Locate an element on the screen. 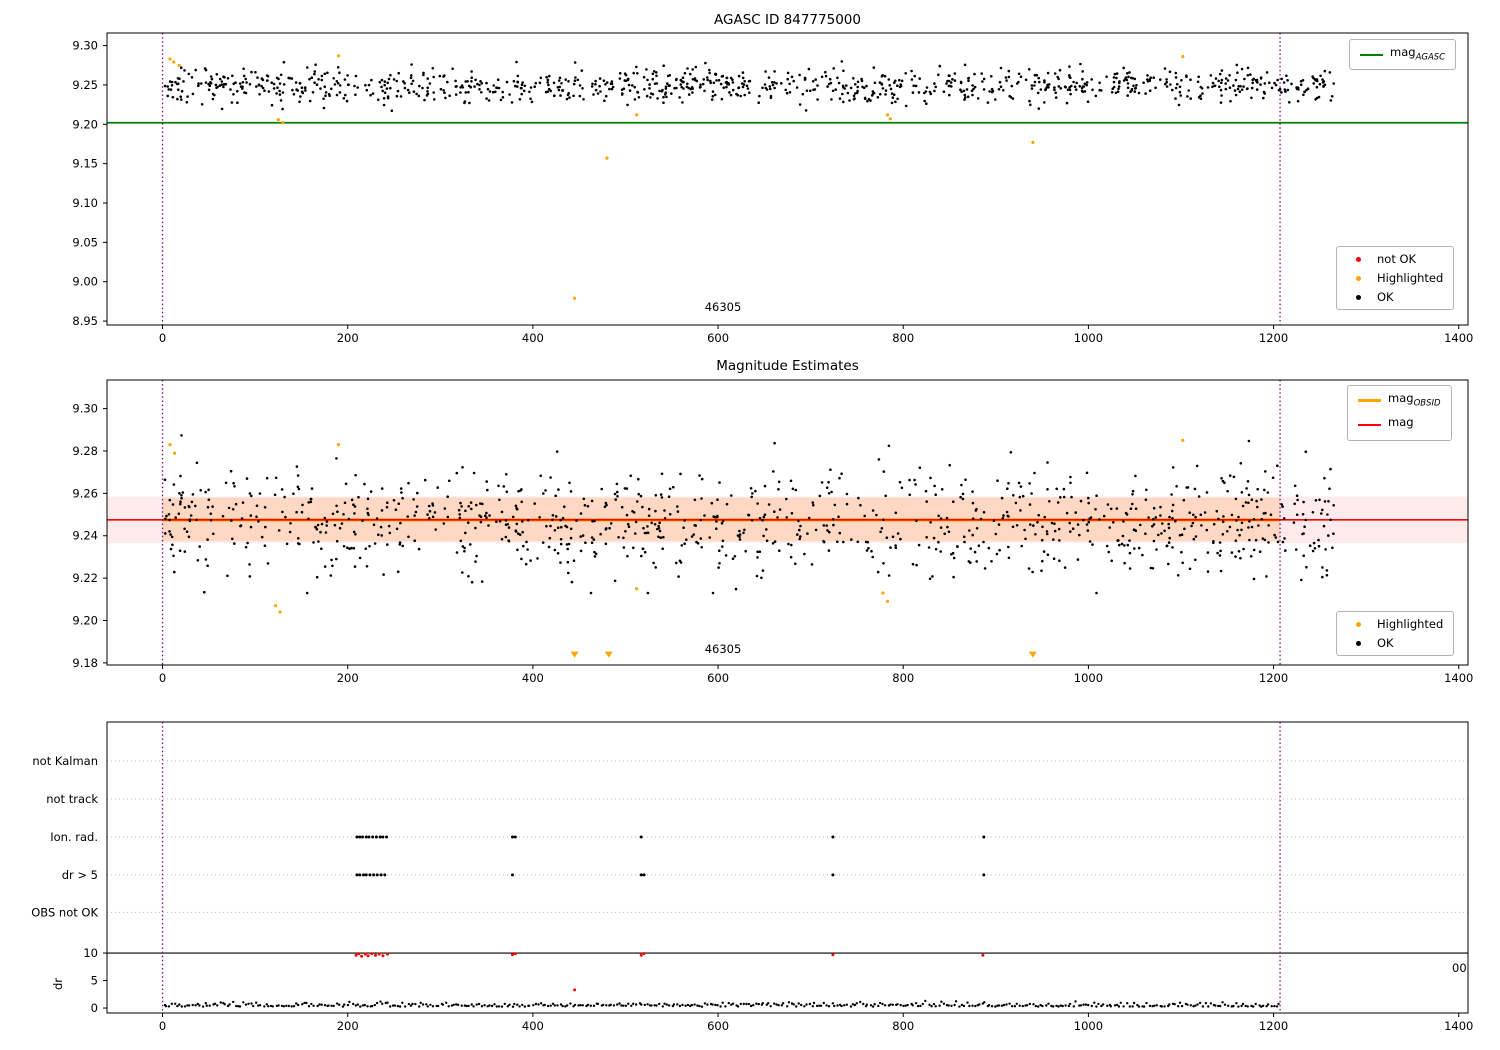 The image size is (1500, 1050). svg-text: OBS not OK is located at coordinates (64, 912).